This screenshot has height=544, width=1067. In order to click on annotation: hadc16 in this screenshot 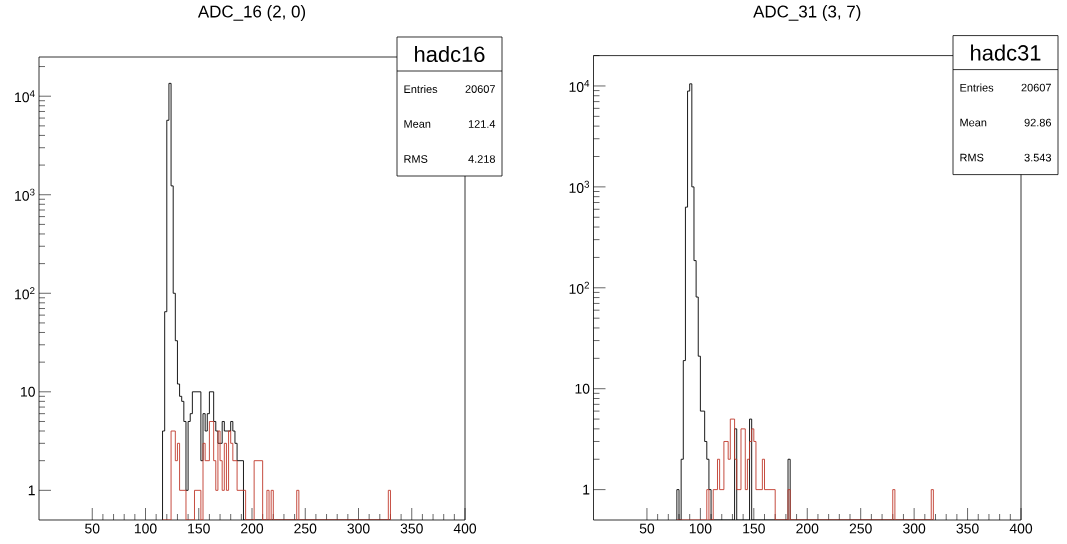, I will do `click(450, 54)`.